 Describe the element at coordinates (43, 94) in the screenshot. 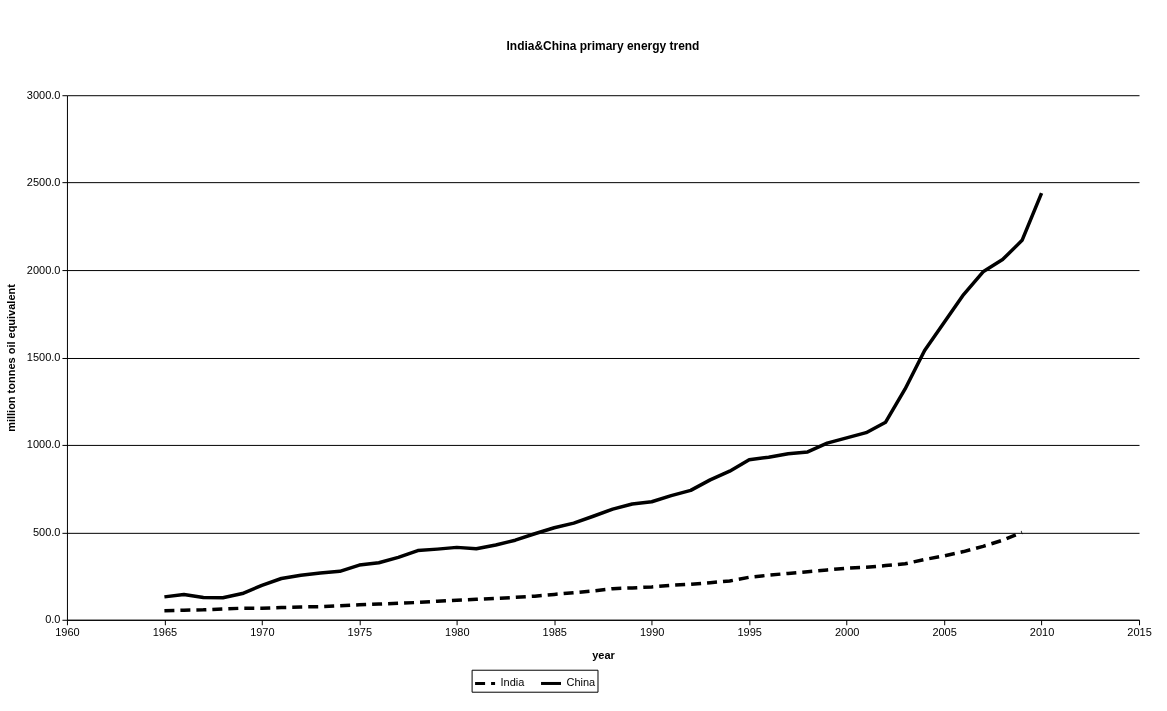

I see `y-tick-label: 3000.0` at that location.